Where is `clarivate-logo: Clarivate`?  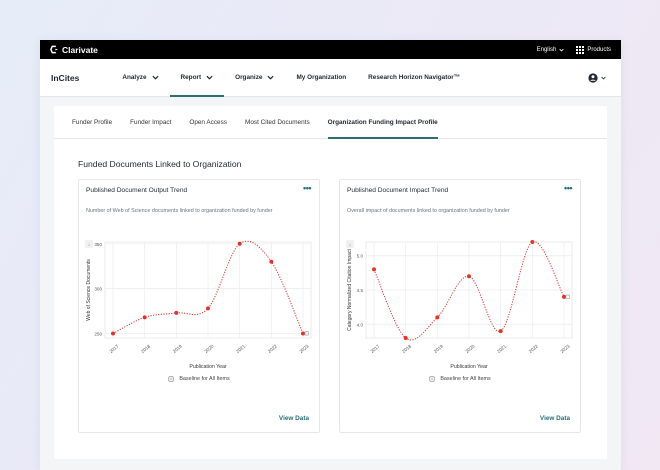 clarivate-logo: Clarivate is located at coordinates (74, 50).